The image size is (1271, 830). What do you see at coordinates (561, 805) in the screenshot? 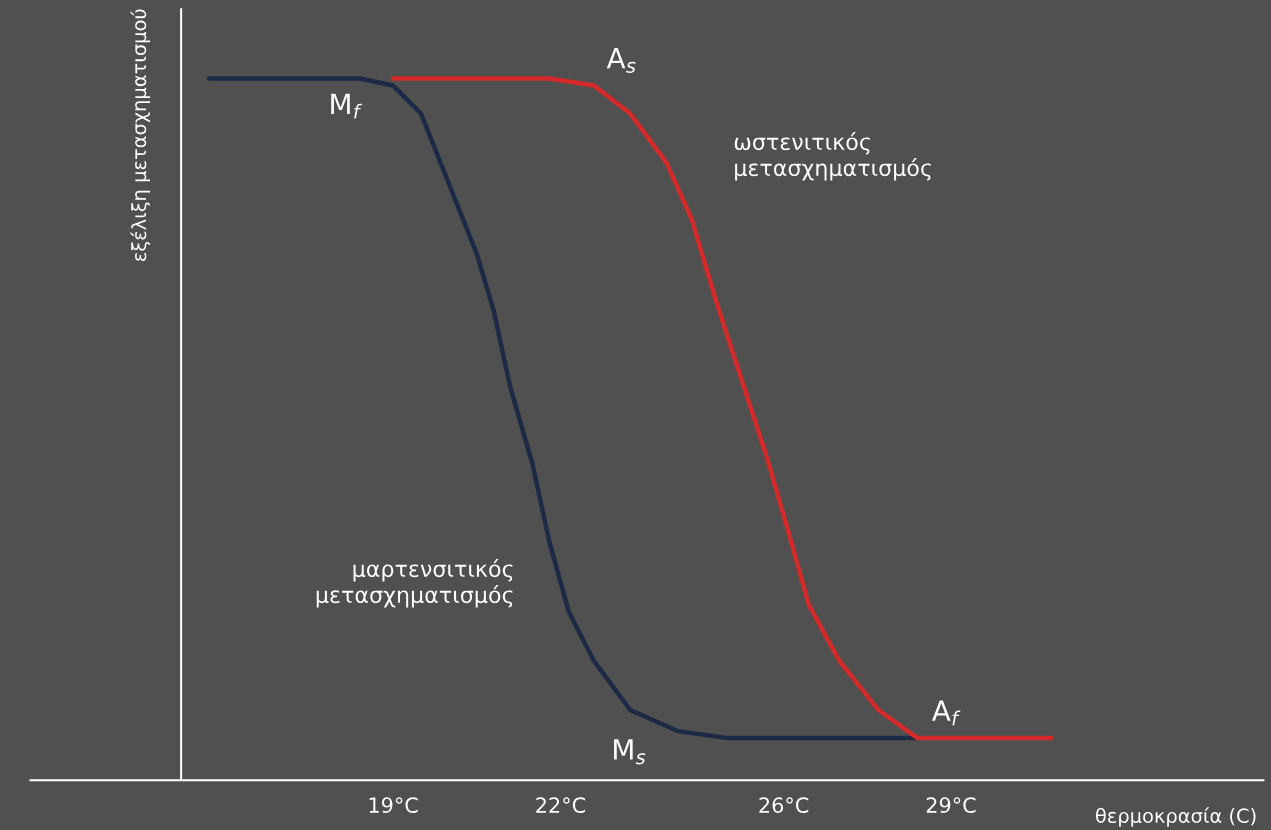
I see `x-tick-label: 22°C` at bounding box center [561, 805].